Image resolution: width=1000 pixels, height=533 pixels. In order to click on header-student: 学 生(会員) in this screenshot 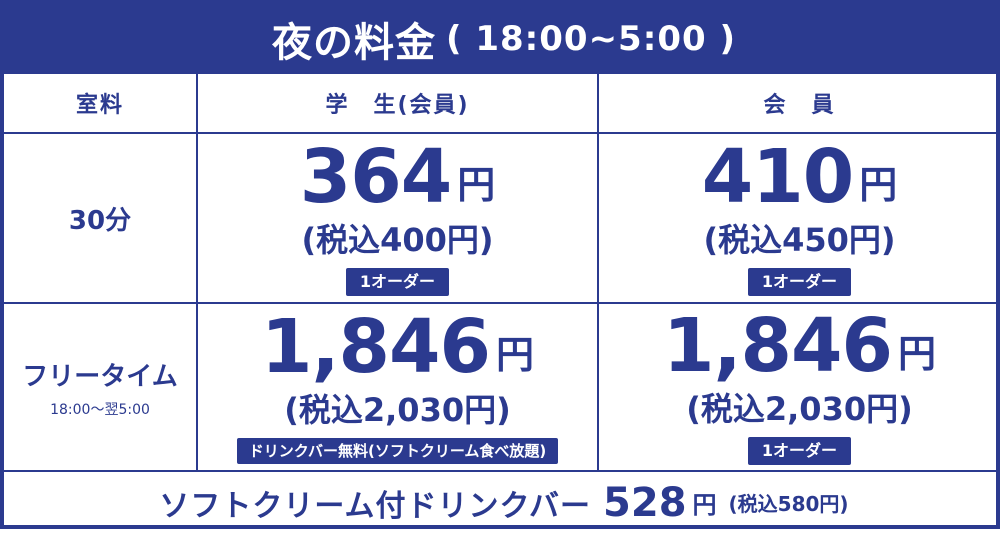, I will do `click(397, 103)`.